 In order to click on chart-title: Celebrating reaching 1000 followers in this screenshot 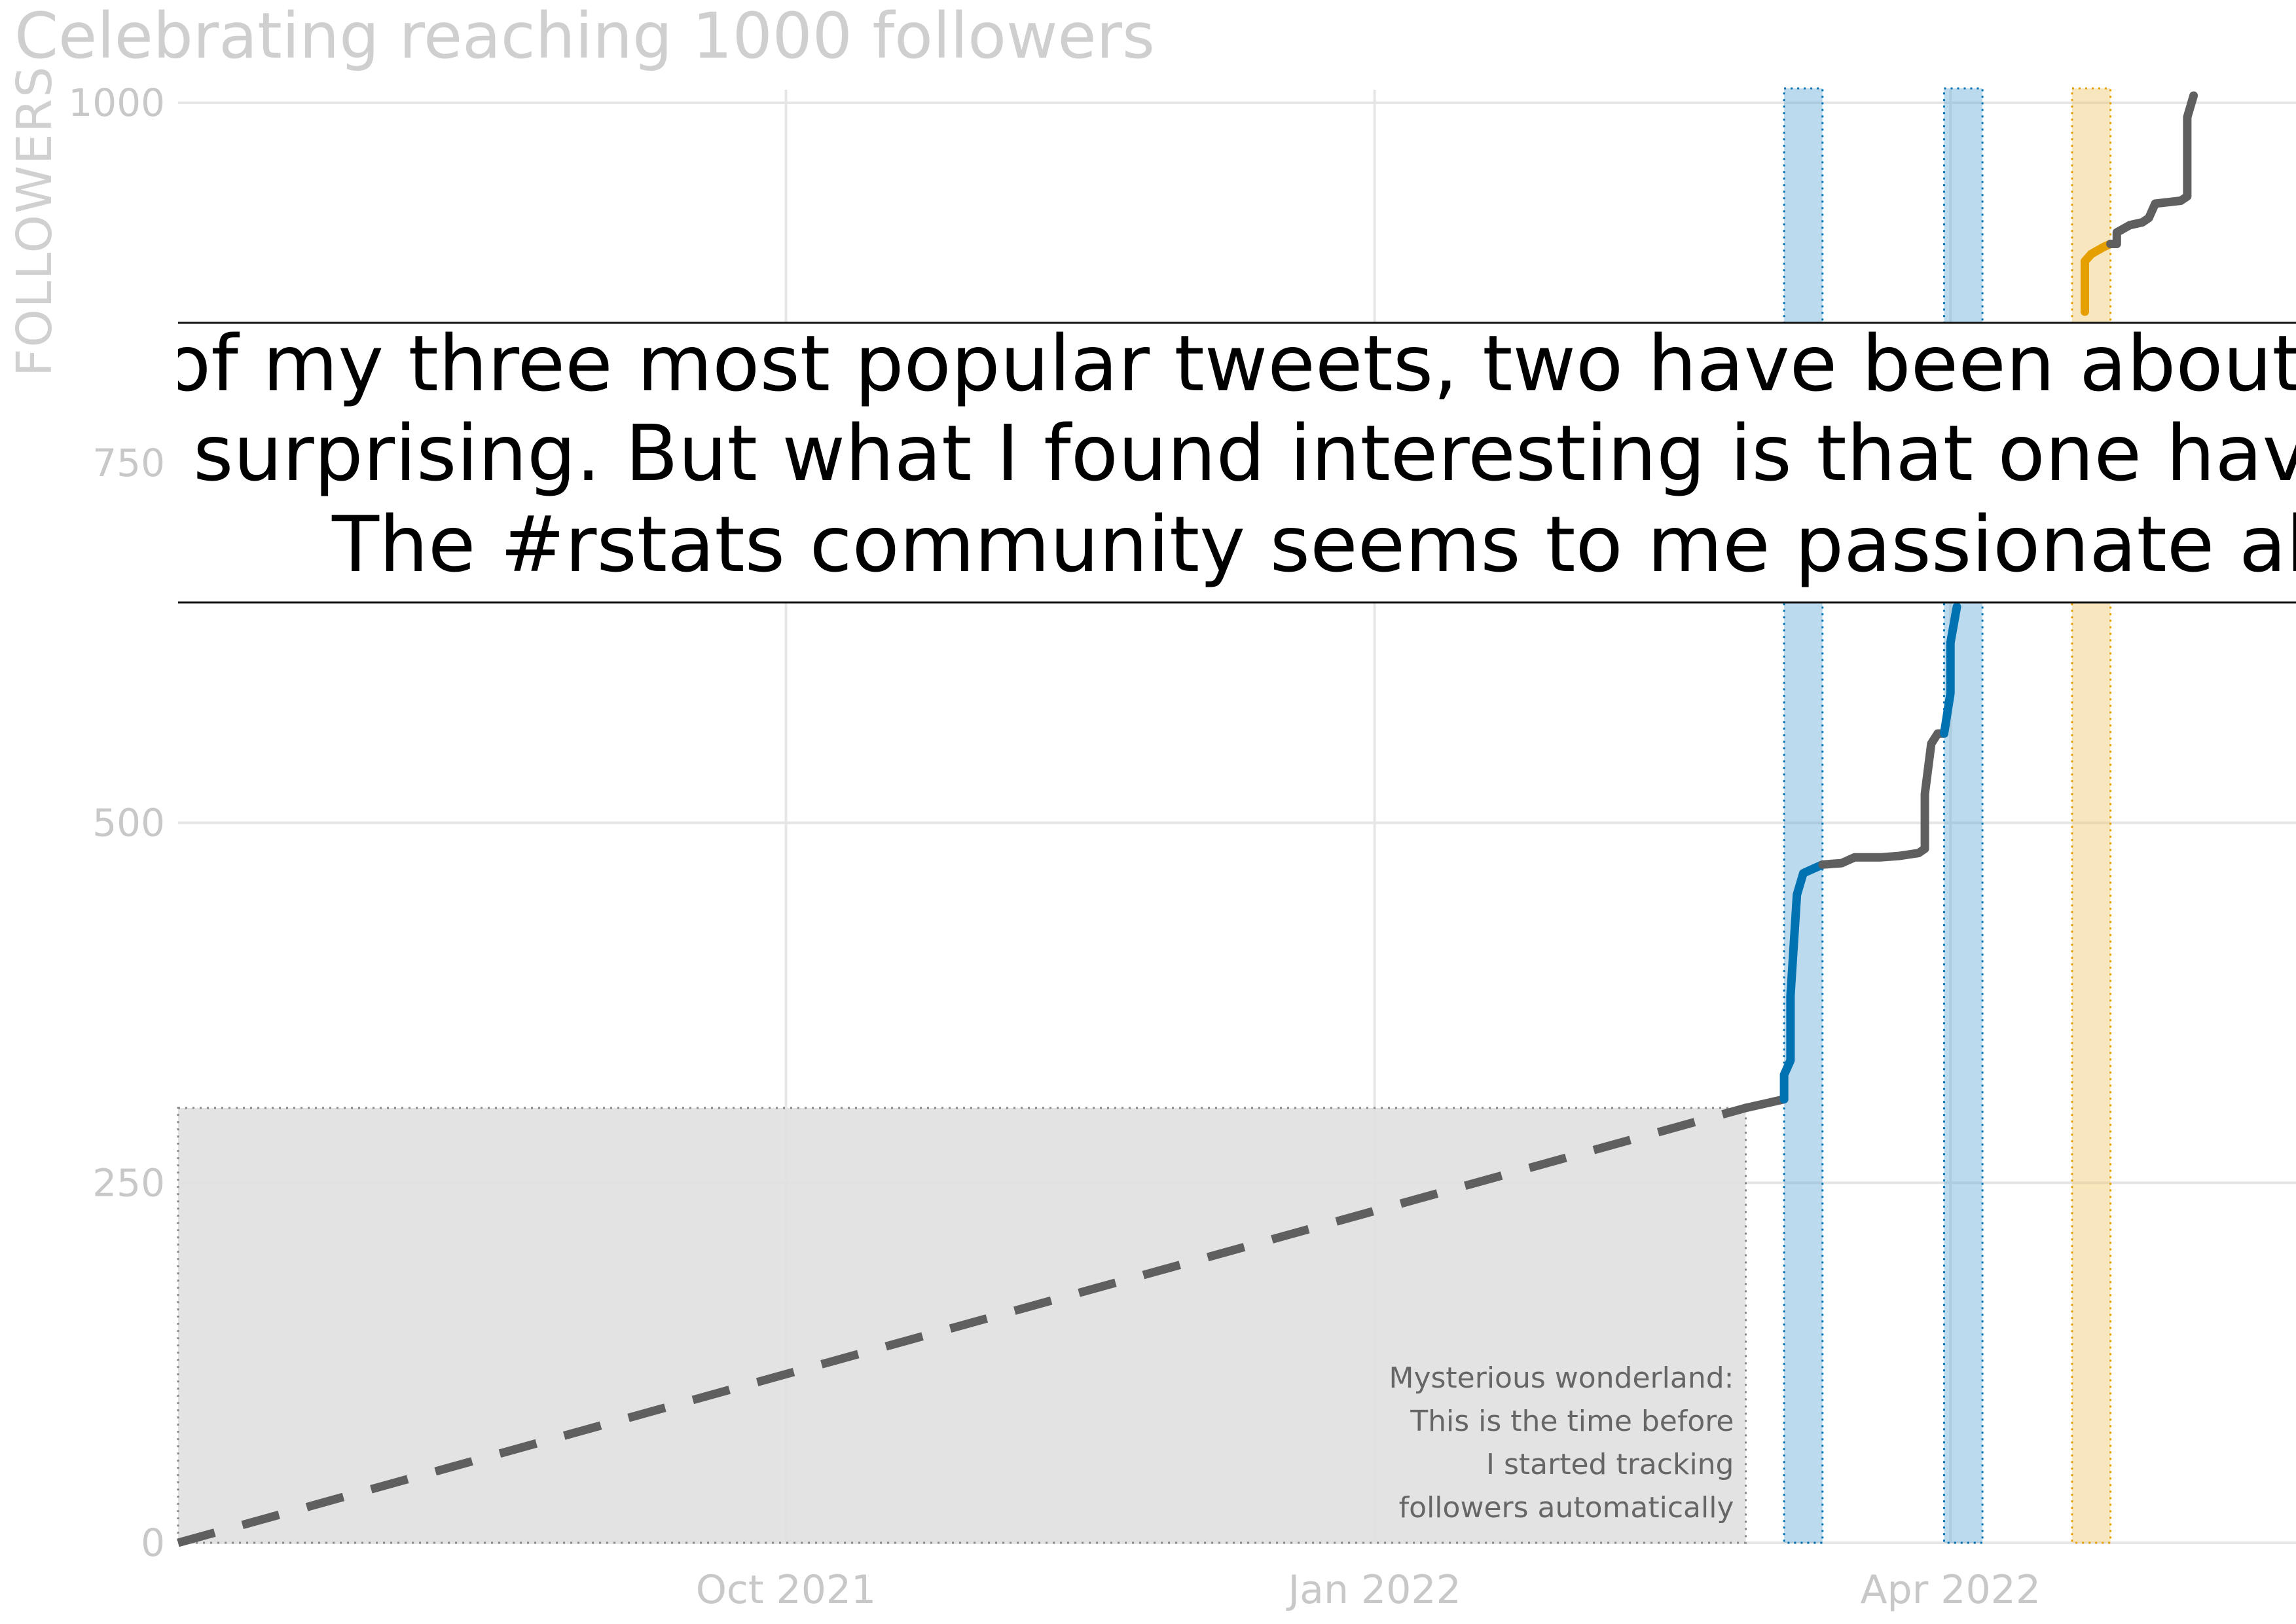, I will do `click(584, 36)`.